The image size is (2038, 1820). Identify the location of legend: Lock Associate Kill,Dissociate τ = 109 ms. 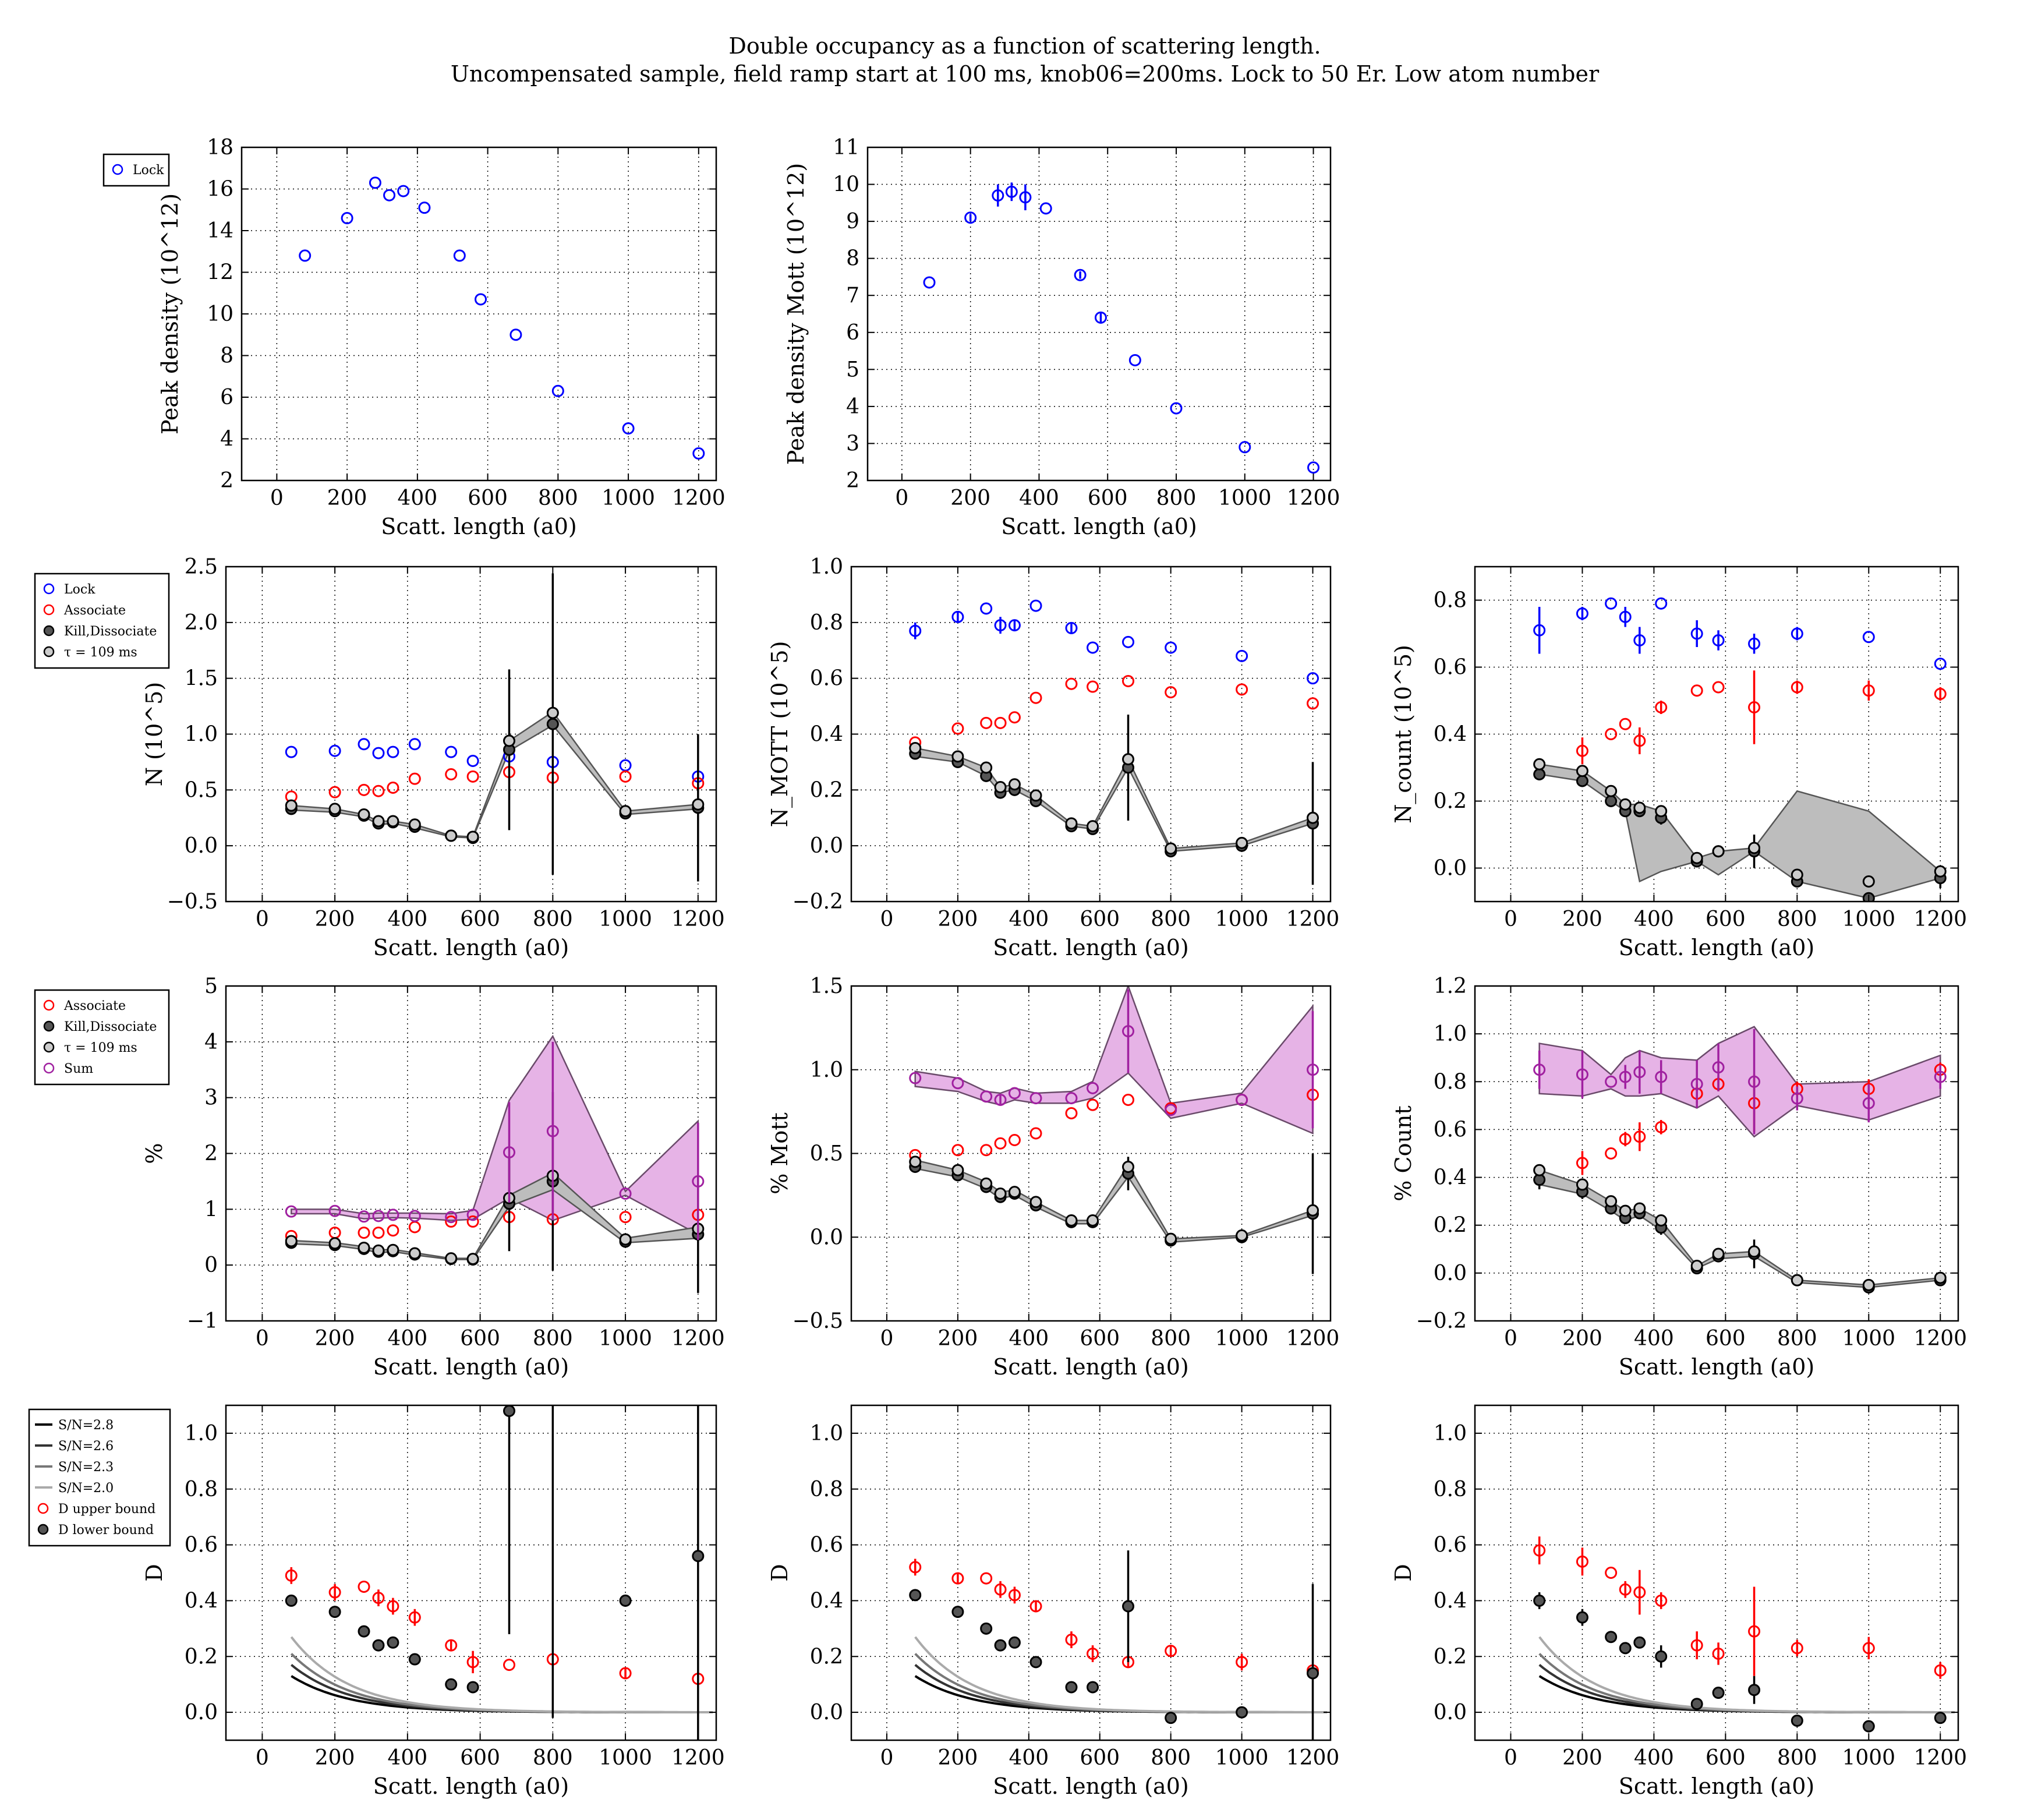
(102, 620).